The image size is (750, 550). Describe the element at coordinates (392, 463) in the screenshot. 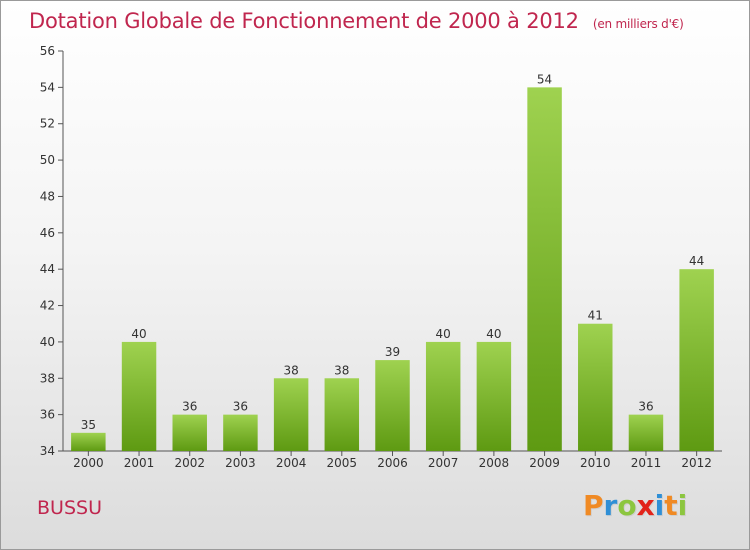

I see `x-tick-label: 2006` at that location.